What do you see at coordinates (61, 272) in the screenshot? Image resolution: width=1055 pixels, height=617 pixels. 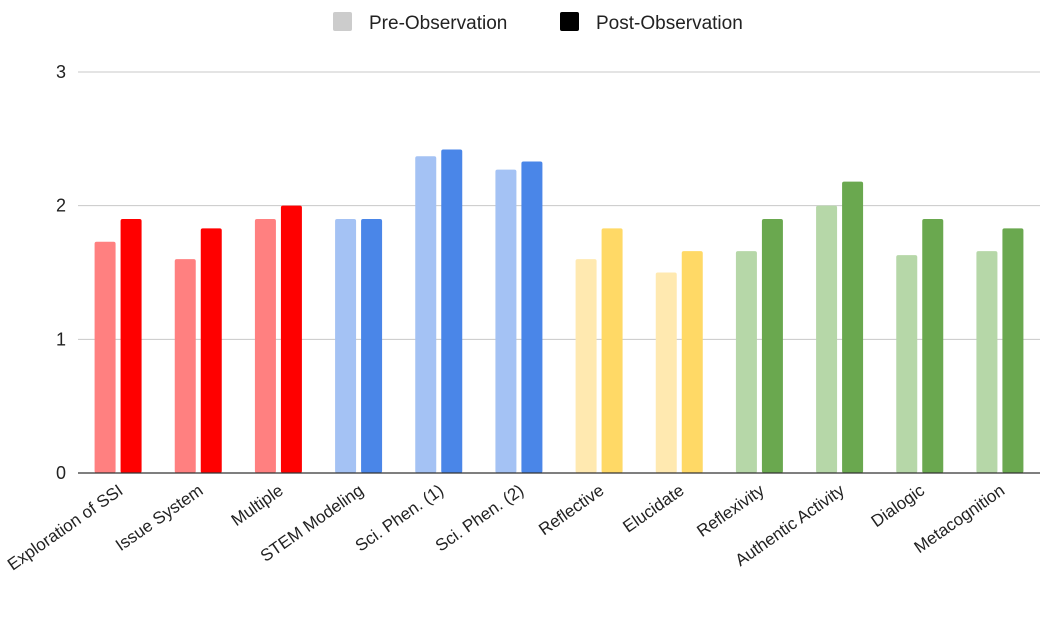 I see `y-axis-tick-labels: 0 1 2 3` at bounding box center [61, 272].